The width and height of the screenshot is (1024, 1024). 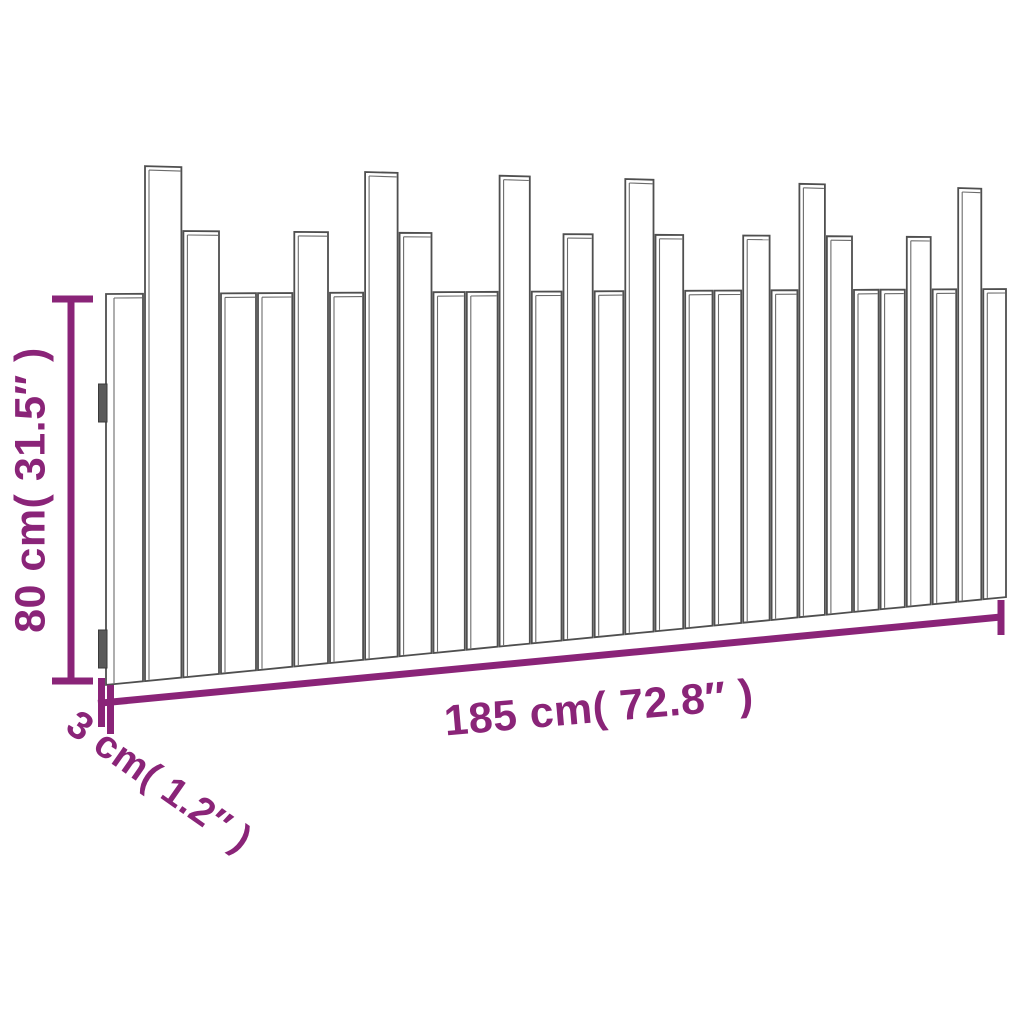 I want to click on width-dimension-label: 185 cm( 72.8″ ), so click(x=598, y=708).